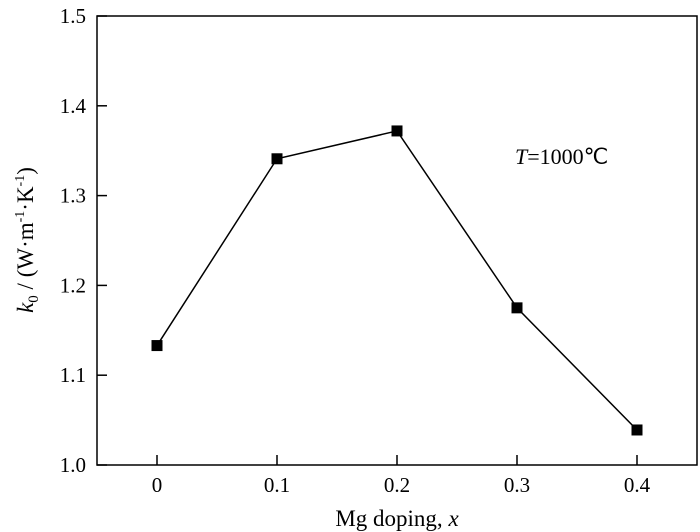  What do you see at coordinates (157, 485) in the screenshot?
I see `x-tick-label: 0` at bounding box center [157, 485].